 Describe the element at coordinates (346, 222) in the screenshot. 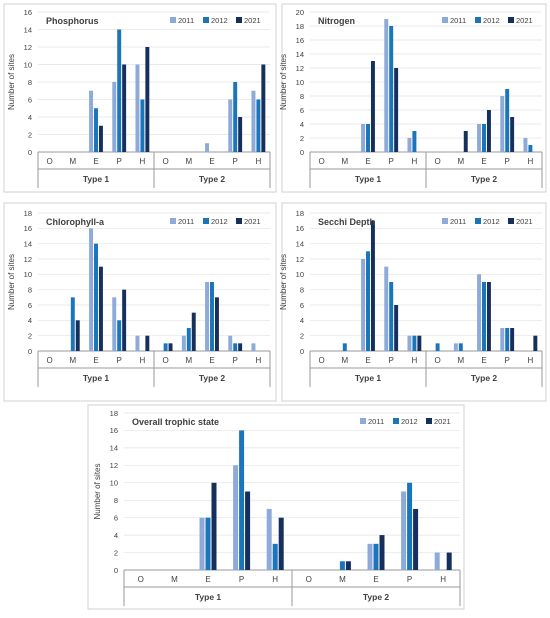

I see `chart-title: Secchi Depth` at that location.